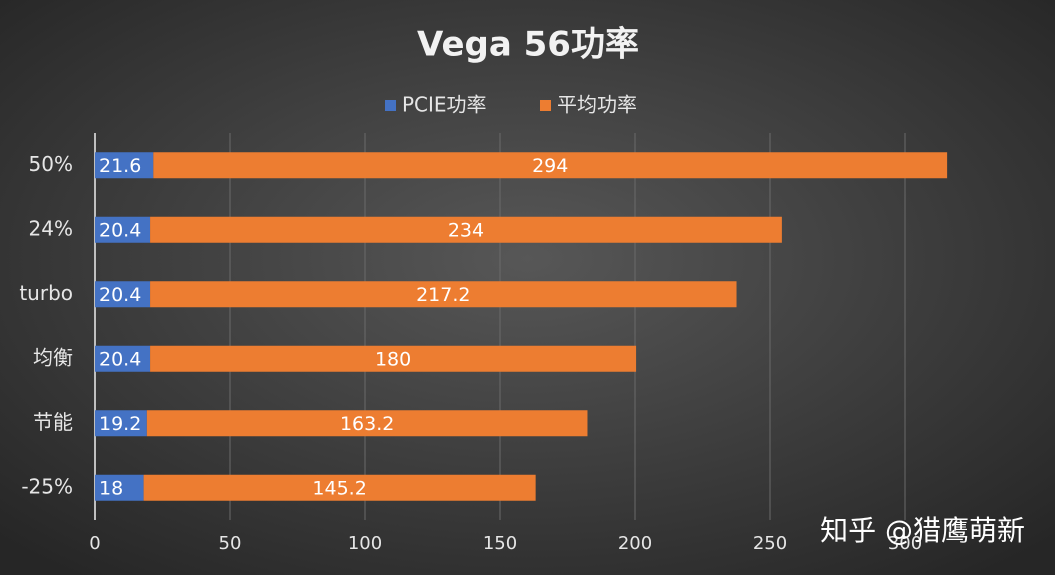 The height and width of the screenshot is (575, 1055). What do you see at coordinates (47, 486) in the screenshot?
I see `y-tick-label: -25%` at bounding box center [47, 486].